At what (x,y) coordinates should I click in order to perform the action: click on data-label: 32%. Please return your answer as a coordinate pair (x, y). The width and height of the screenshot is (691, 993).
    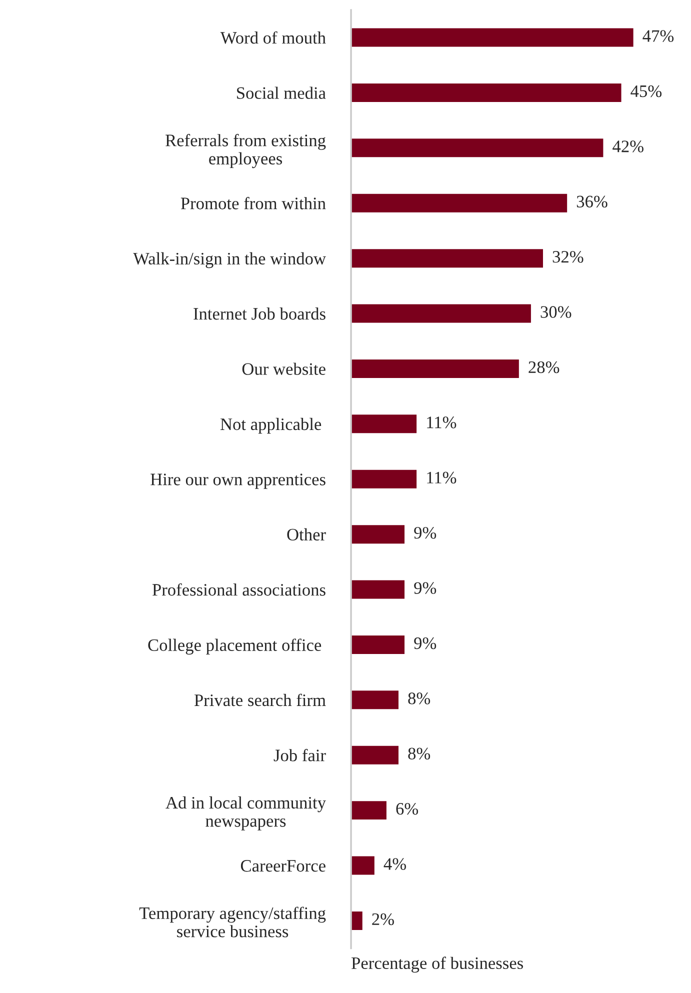
    Looking at the image, I should click on (568, 256).